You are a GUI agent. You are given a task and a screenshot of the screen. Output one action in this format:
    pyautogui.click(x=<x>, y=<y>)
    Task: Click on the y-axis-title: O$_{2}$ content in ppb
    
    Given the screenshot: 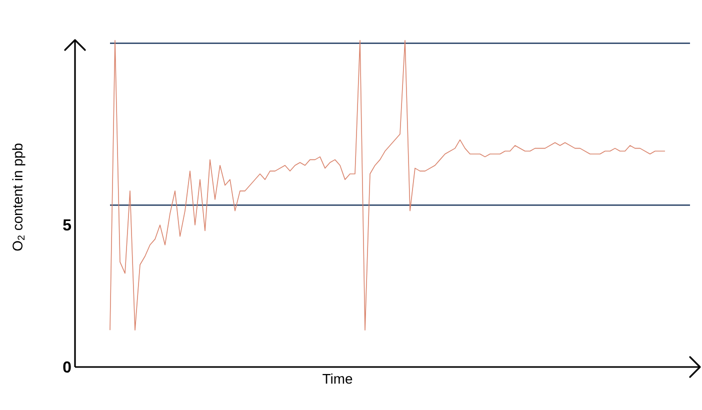 What is the action you would take?
    pyautogui.click(x=19, y=197)
    